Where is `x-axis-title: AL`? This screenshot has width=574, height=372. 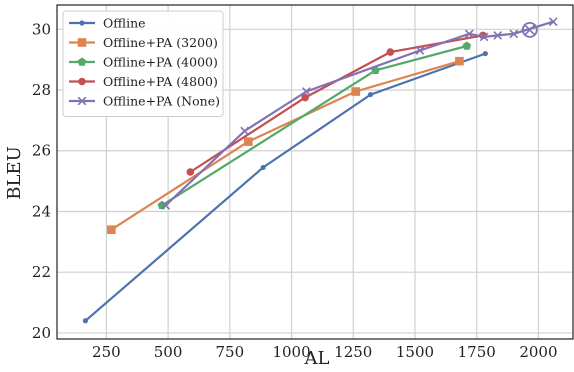
x-axis-title: AL is located at coordinates (317, 358).